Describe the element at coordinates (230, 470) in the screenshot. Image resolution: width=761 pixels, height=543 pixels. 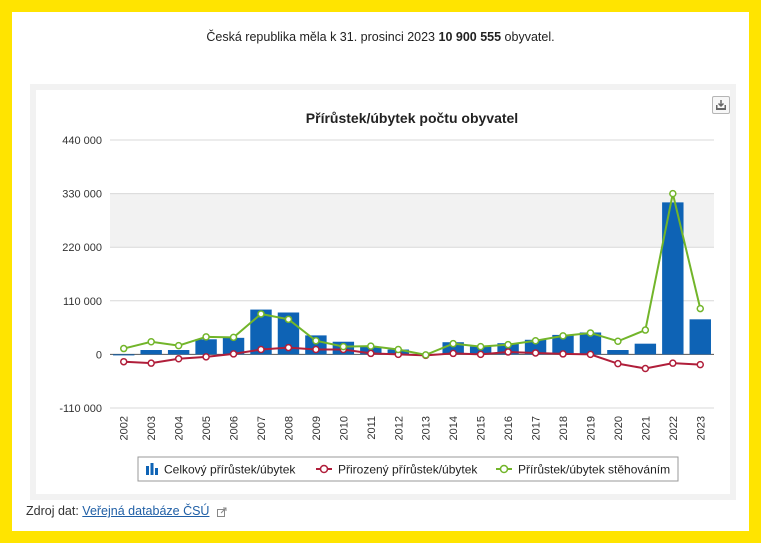
I see `legend-label-total: Celkový přírůstek/úbytek` at that location.